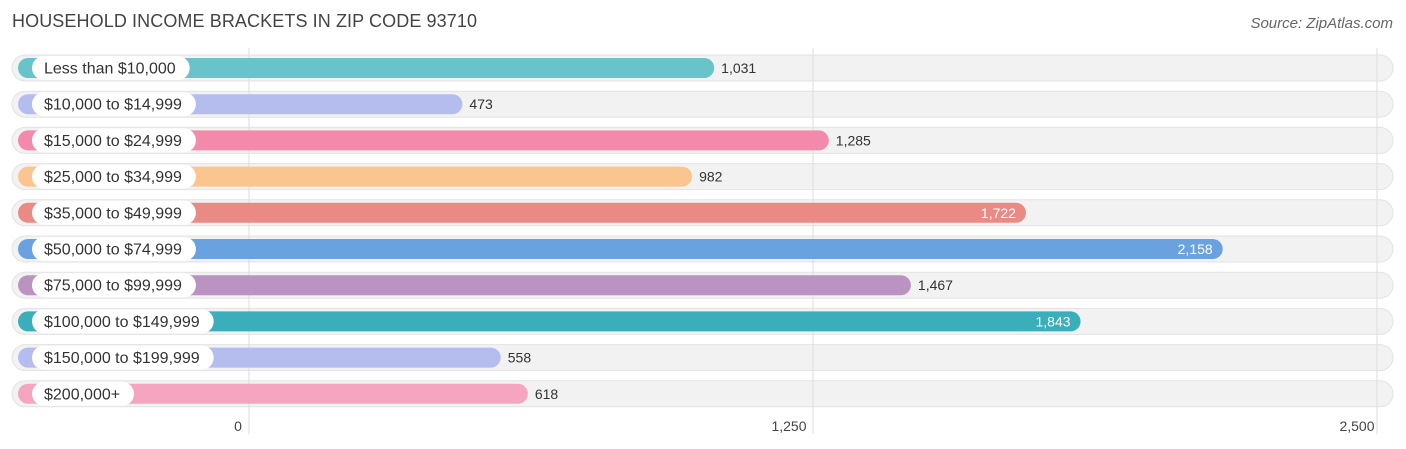 The width and height of the screenshot is (1406, 449). I want to click on value-label: 1,467, so click(935, 285).